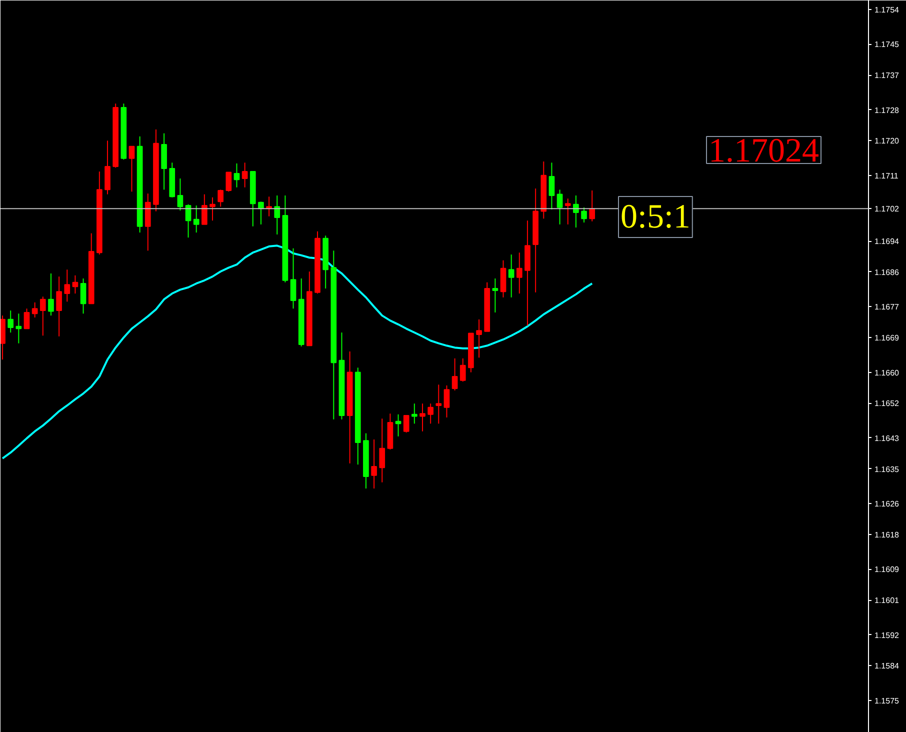 The width and height of the screenshot is (906, 732). What do you see at coordinates (887, 403) in the screenshot?
I see `y-tick-label: 1.1652` at bounding box center [887, 403].